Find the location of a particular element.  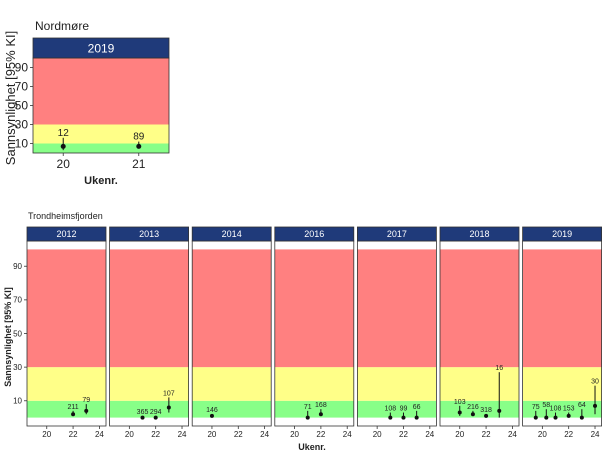

chart2-y-tick-label: 10 is located at coordinates (17, 401).